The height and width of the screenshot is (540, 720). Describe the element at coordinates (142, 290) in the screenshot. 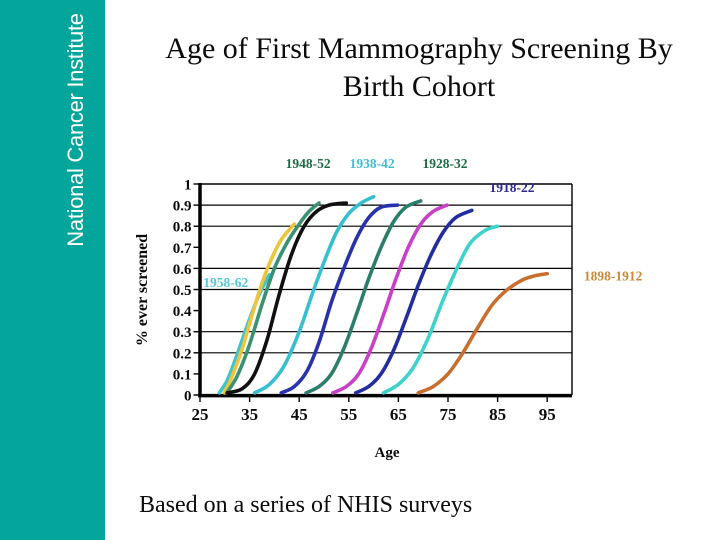

I see `y-axis-title: % ever screened` at that location.